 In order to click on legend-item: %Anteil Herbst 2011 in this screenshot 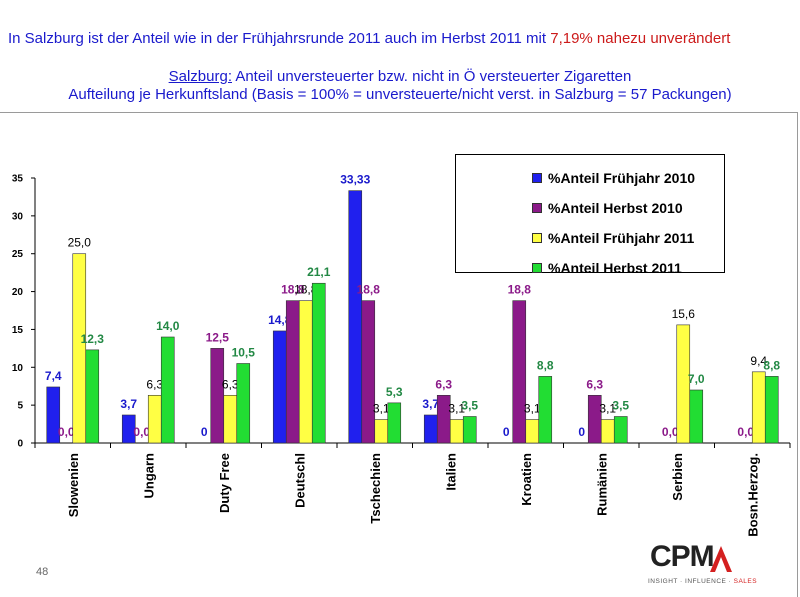, I will do `click(628, 268)`.